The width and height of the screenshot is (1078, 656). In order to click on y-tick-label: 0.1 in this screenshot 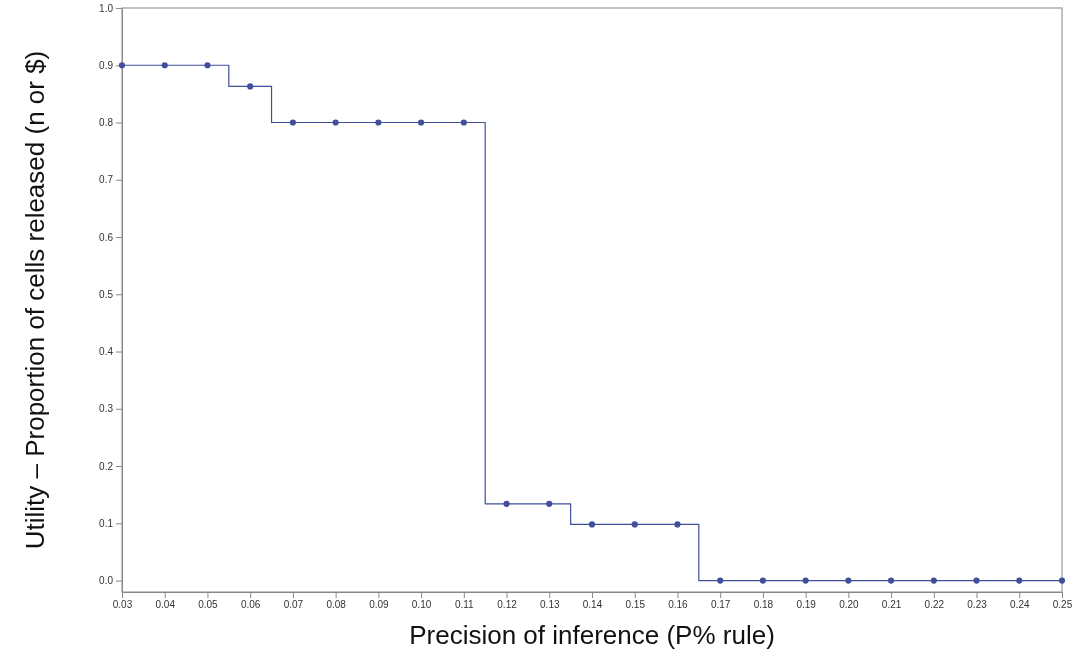, I will do `click(106, 523)`.